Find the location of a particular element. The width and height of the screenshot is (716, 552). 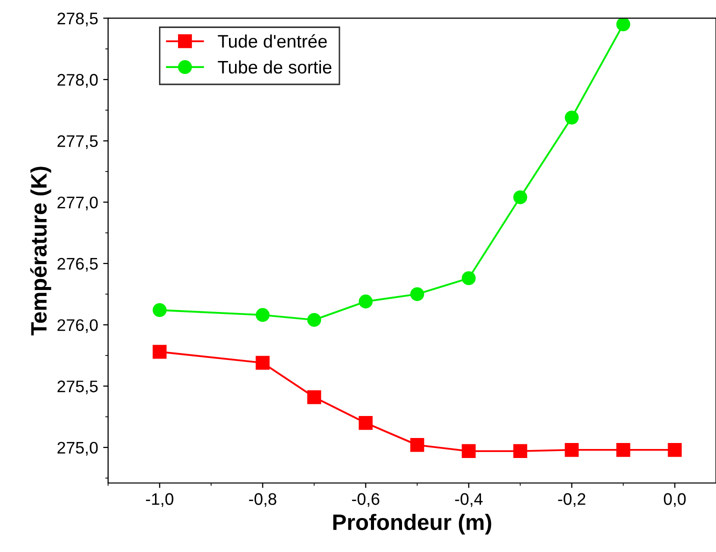

x-tick-label: -0,2 is located at coordinates (572, 500).